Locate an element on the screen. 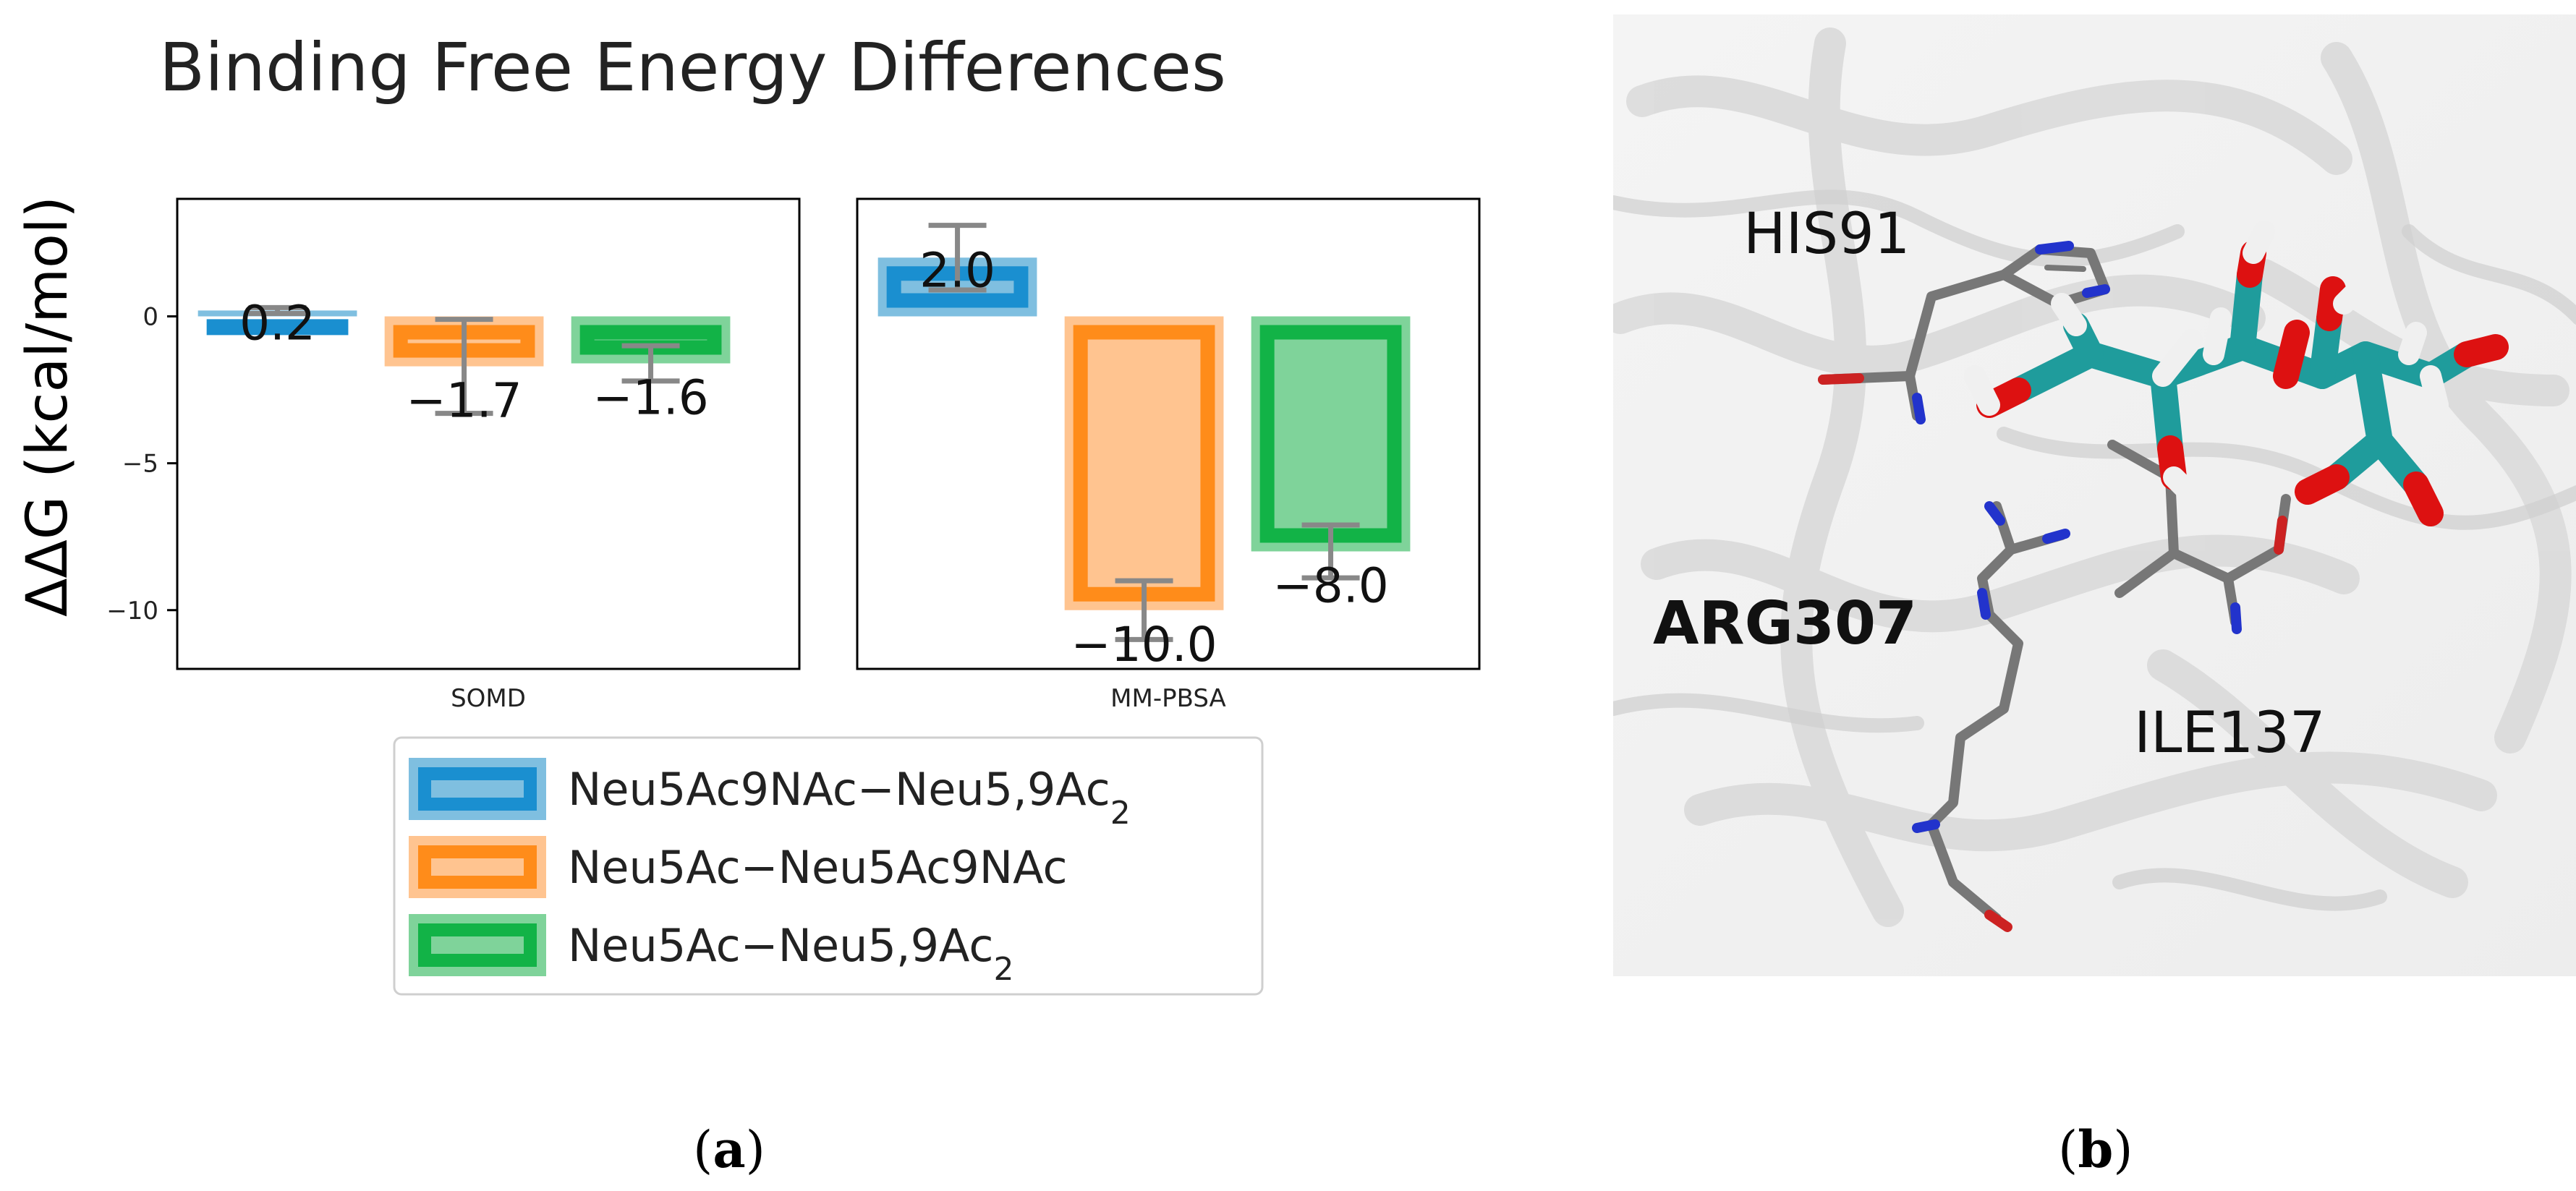  legend-box is located at coordinates (828, 866).